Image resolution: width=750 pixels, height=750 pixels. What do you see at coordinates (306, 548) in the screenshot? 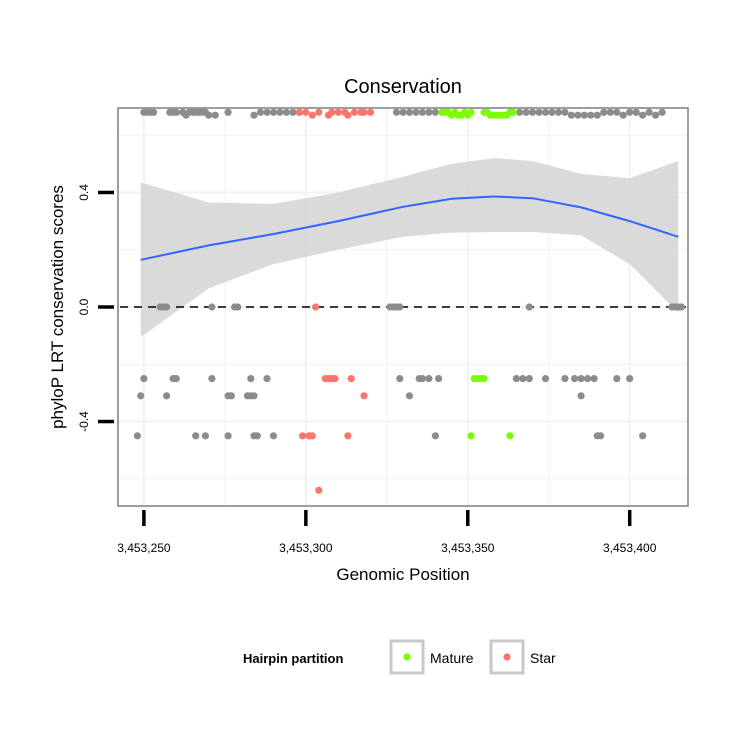
I see `x-tick-label: 3,453,300` at bounding box center [306, 548].